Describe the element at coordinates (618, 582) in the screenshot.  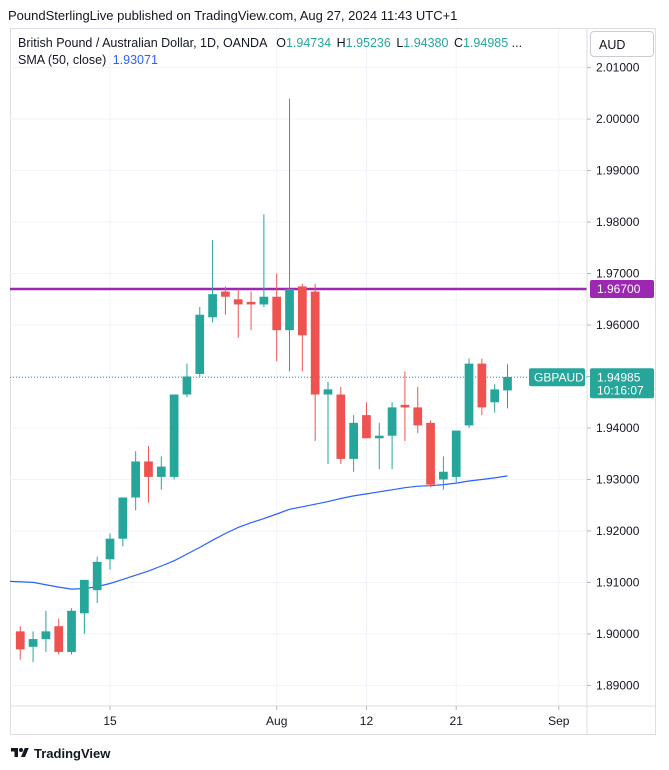
I see `price-tick-label: 1.91000` at that location.